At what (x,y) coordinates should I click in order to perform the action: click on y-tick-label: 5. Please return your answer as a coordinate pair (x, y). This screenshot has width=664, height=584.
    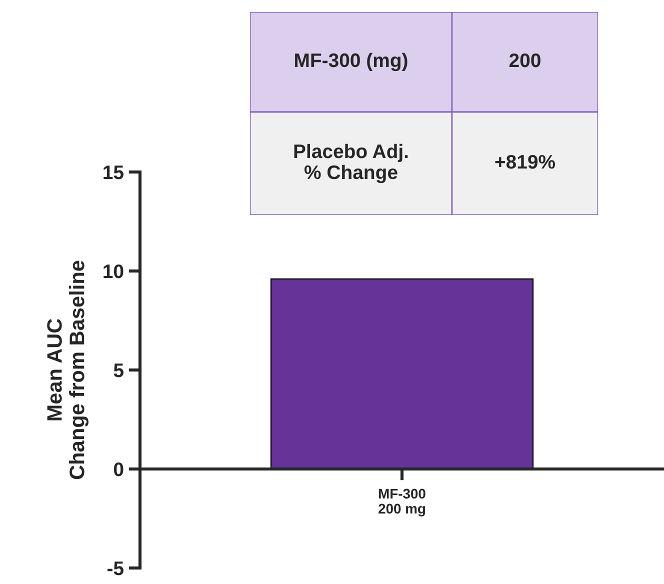
    Looking at the image, I should click on (119, 371).